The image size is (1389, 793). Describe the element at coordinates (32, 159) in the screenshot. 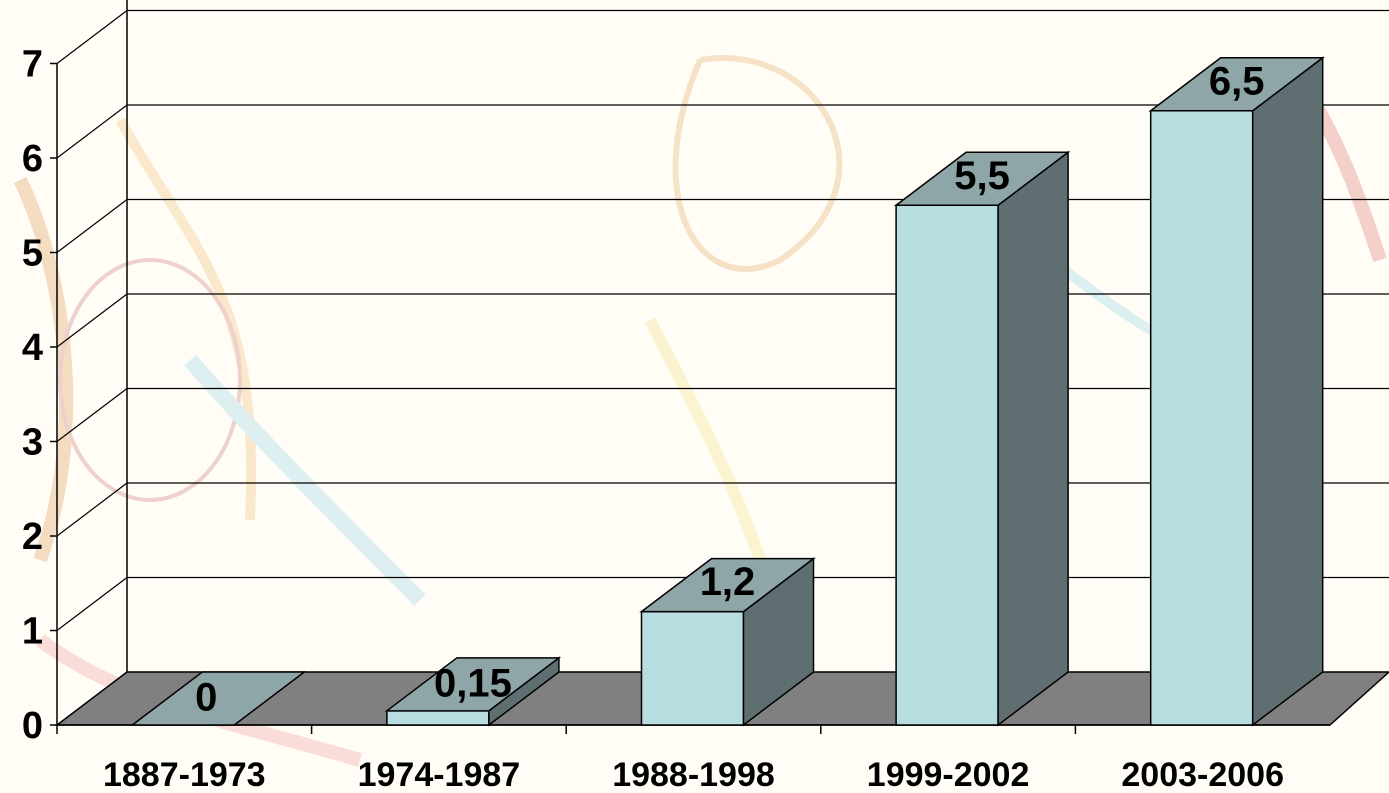

I see `y-tick-label: 6` at that location.